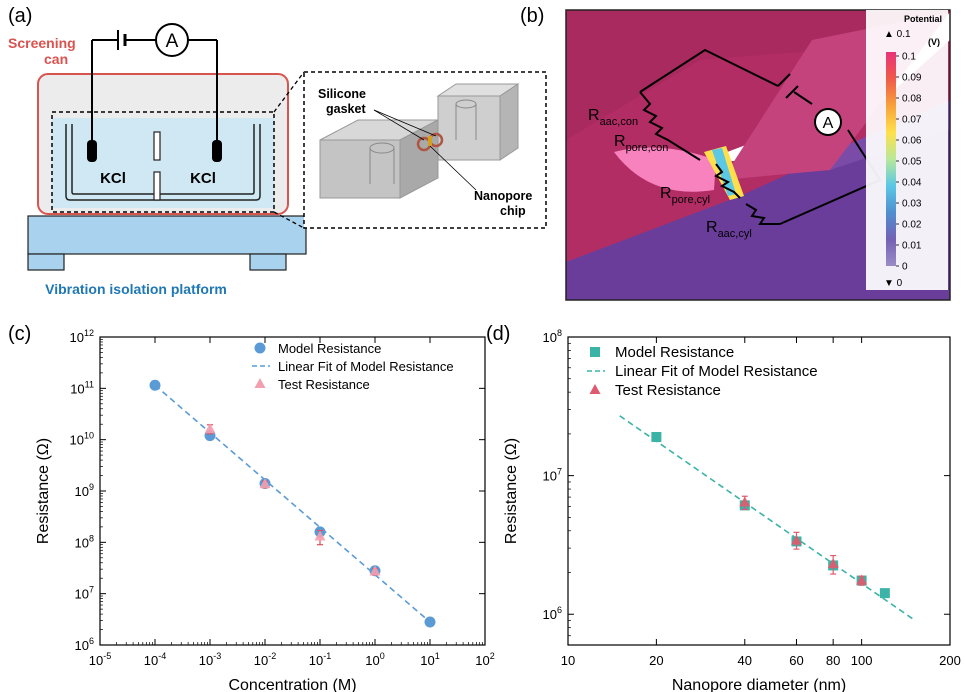  Describe the element at coordinates (912, 204) in the screenshot. I see `colorbar-tick-label: 0.03` at that location.